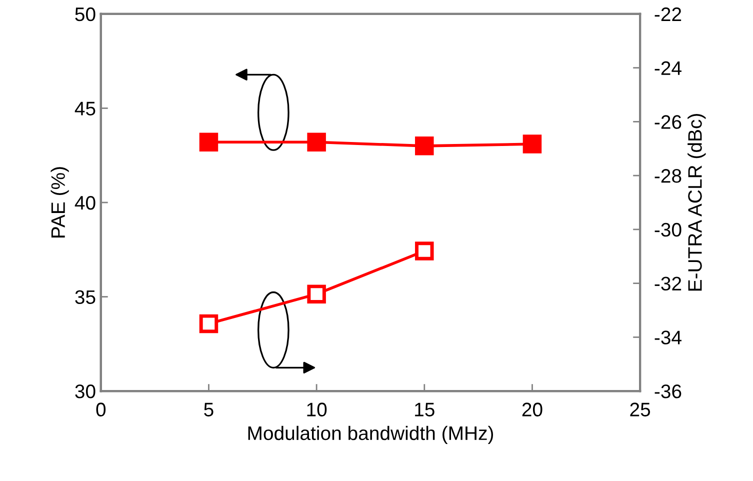 This screenshot has width=753, height=481. I want to click on y-tick-label: 35, so click(85, 297).